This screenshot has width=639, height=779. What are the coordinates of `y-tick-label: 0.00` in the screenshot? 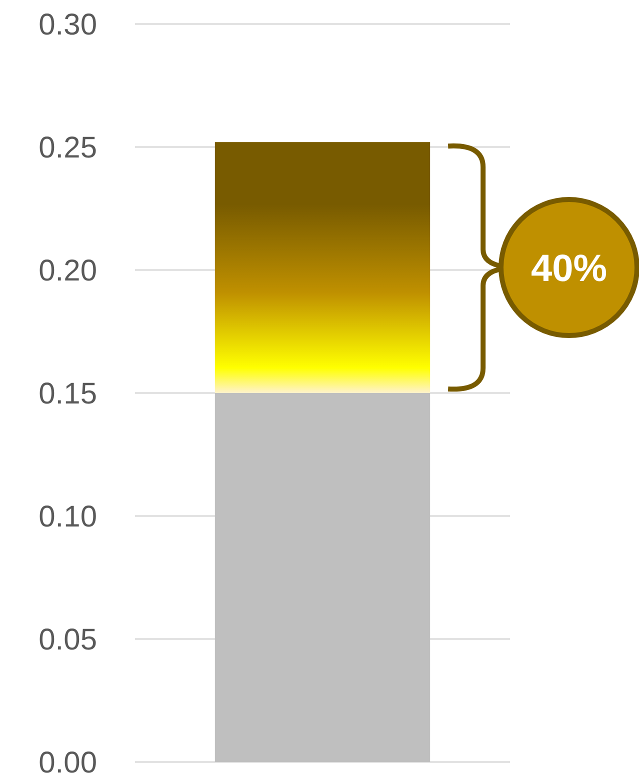 It's located at (67, 762).